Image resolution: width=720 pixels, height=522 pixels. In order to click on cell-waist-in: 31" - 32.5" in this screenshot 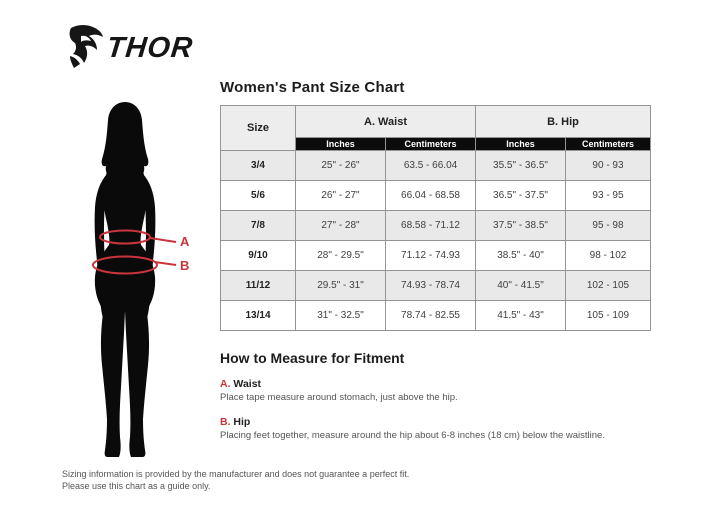, I will do `click(340, 315)`.